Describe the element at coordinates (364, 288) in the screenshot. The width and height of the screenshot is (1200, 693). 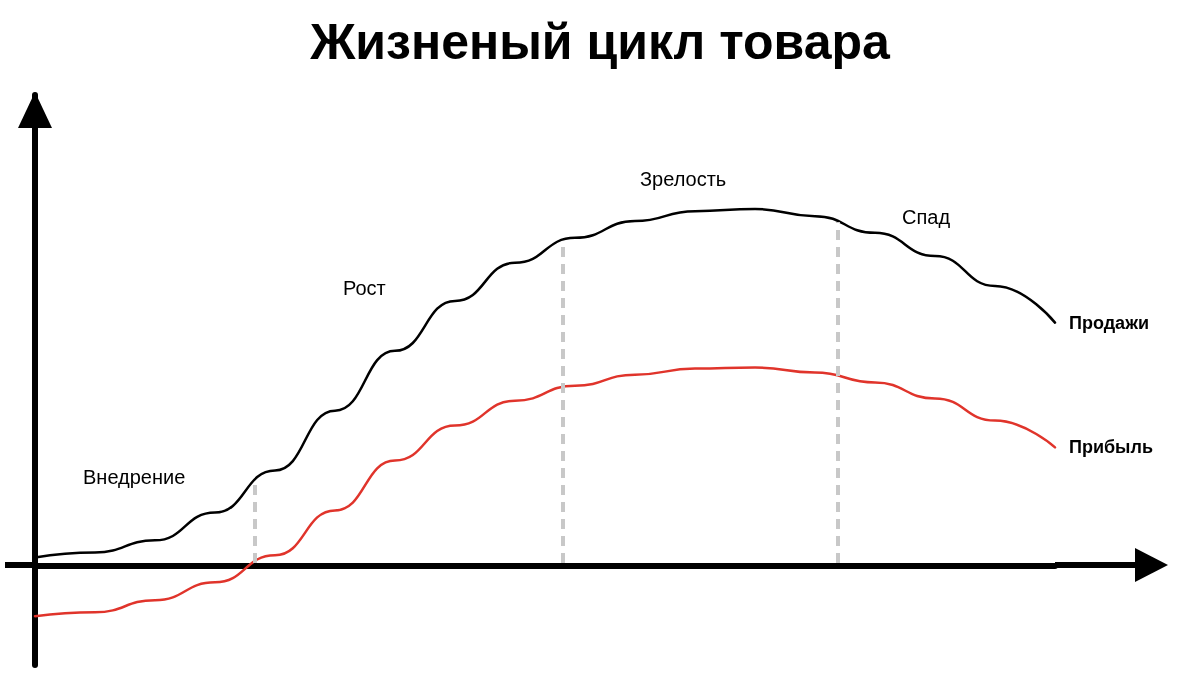
I see `annotation: Рост` at that location.